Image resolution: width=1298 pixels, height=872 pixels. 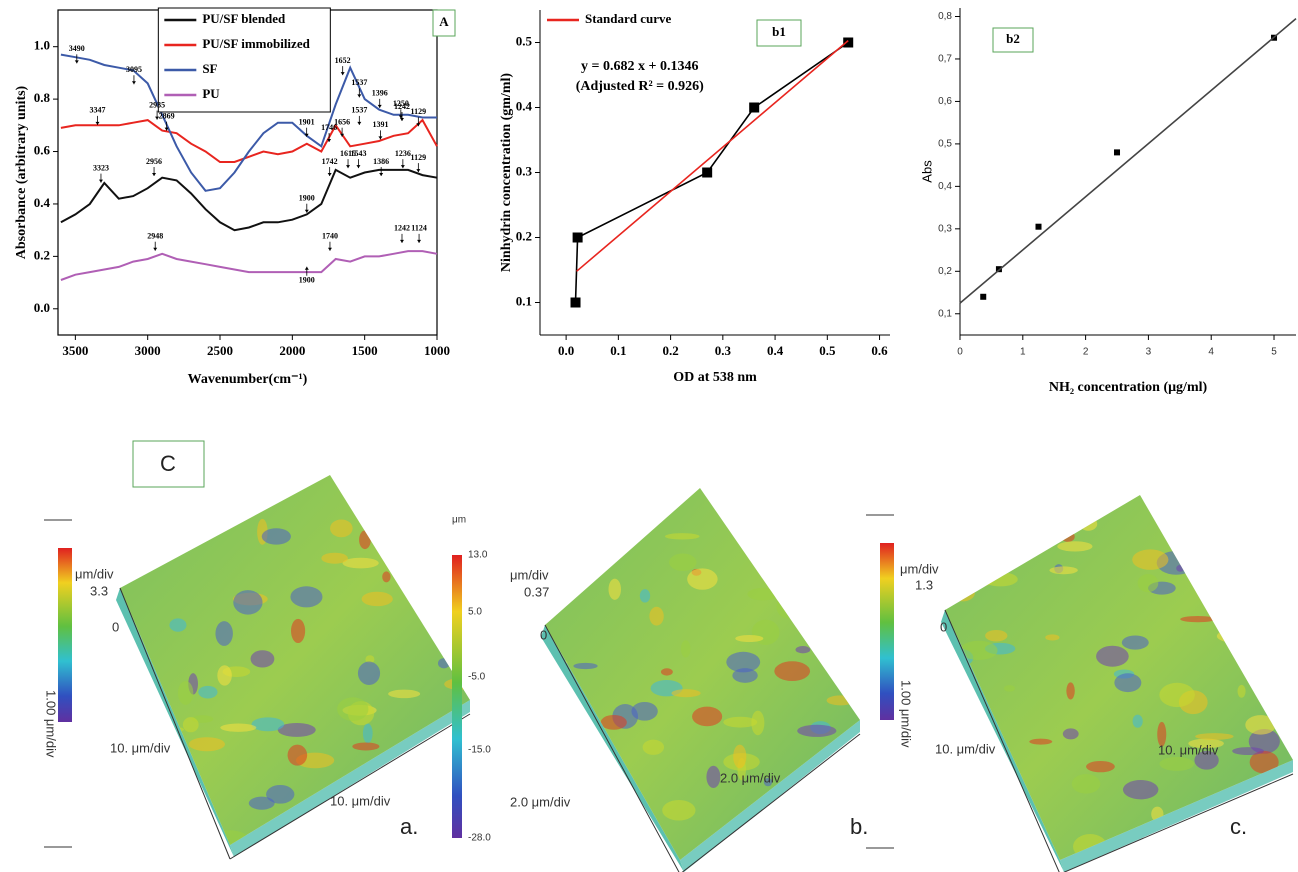 I want to click on peak-label: 1652, so click(x=343, y=60).